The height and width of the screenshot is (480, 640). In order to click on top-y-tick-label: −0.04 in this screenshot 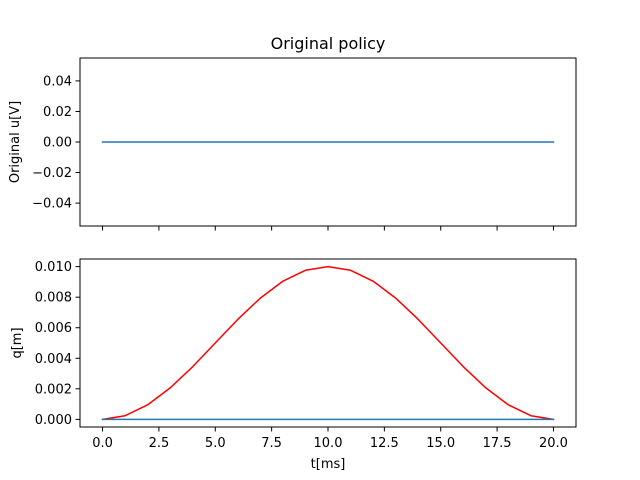, I will do `click(52, 204)`.